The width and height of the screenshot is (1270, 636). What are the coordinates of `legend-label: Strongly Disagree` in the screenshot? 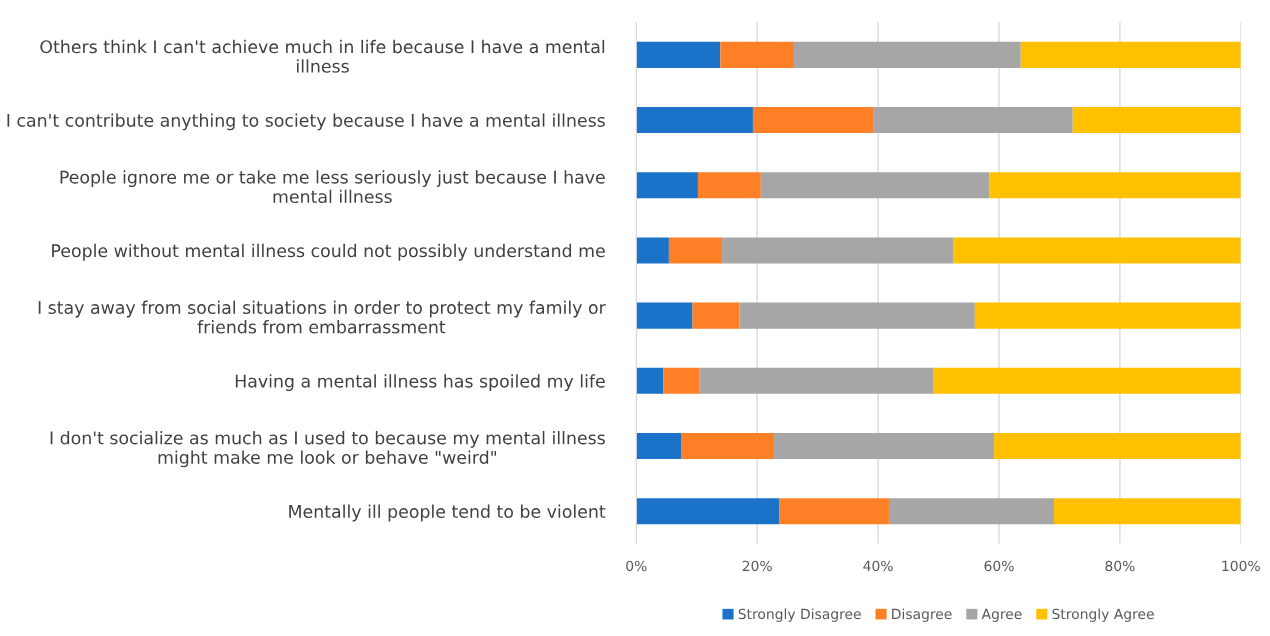 It's located at (799, 615).